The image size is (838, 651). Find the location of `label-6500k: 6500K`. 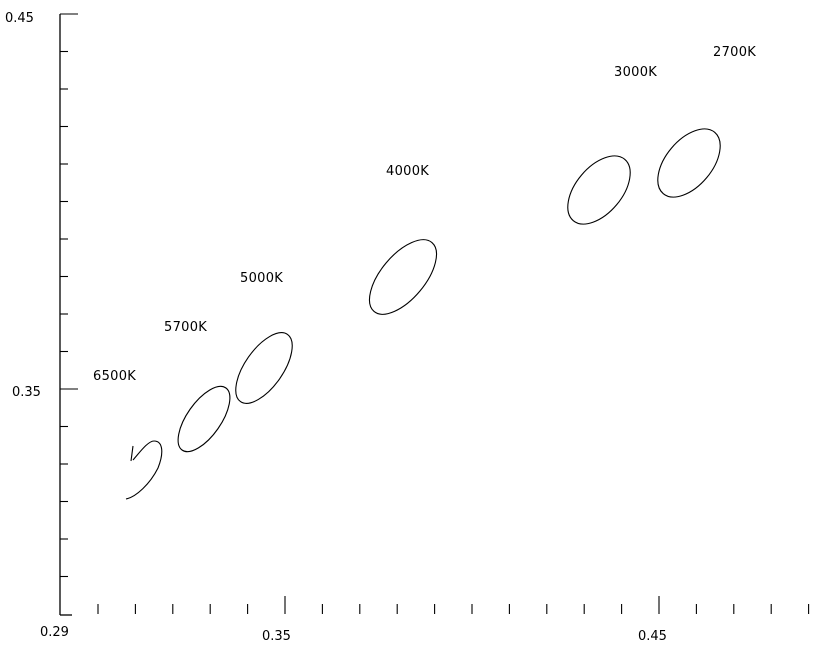

label-6500k: 6500K is located at coordinates (114, 376).